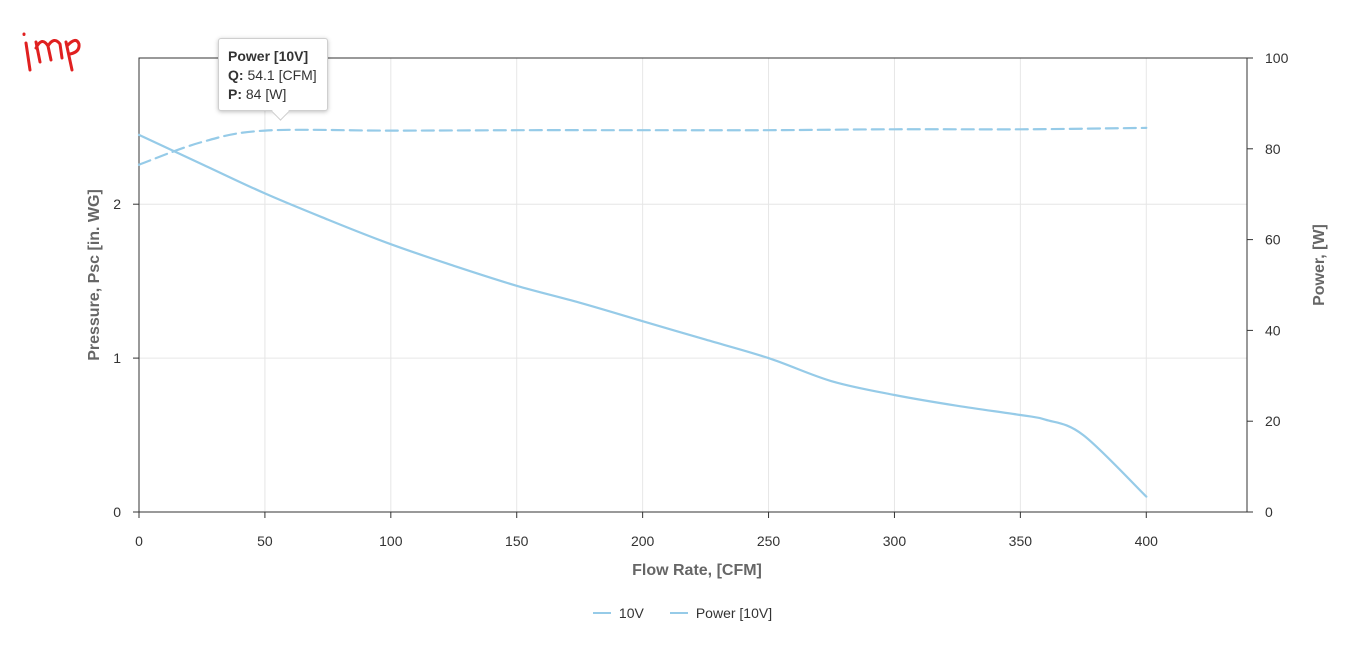 Image resolution: width=1365 pixels, height=653 pixels. What do you see at coordinates (517, 541) in the screenshot?
I see `x-tick-label: 150` at bounding box center [517, 541].